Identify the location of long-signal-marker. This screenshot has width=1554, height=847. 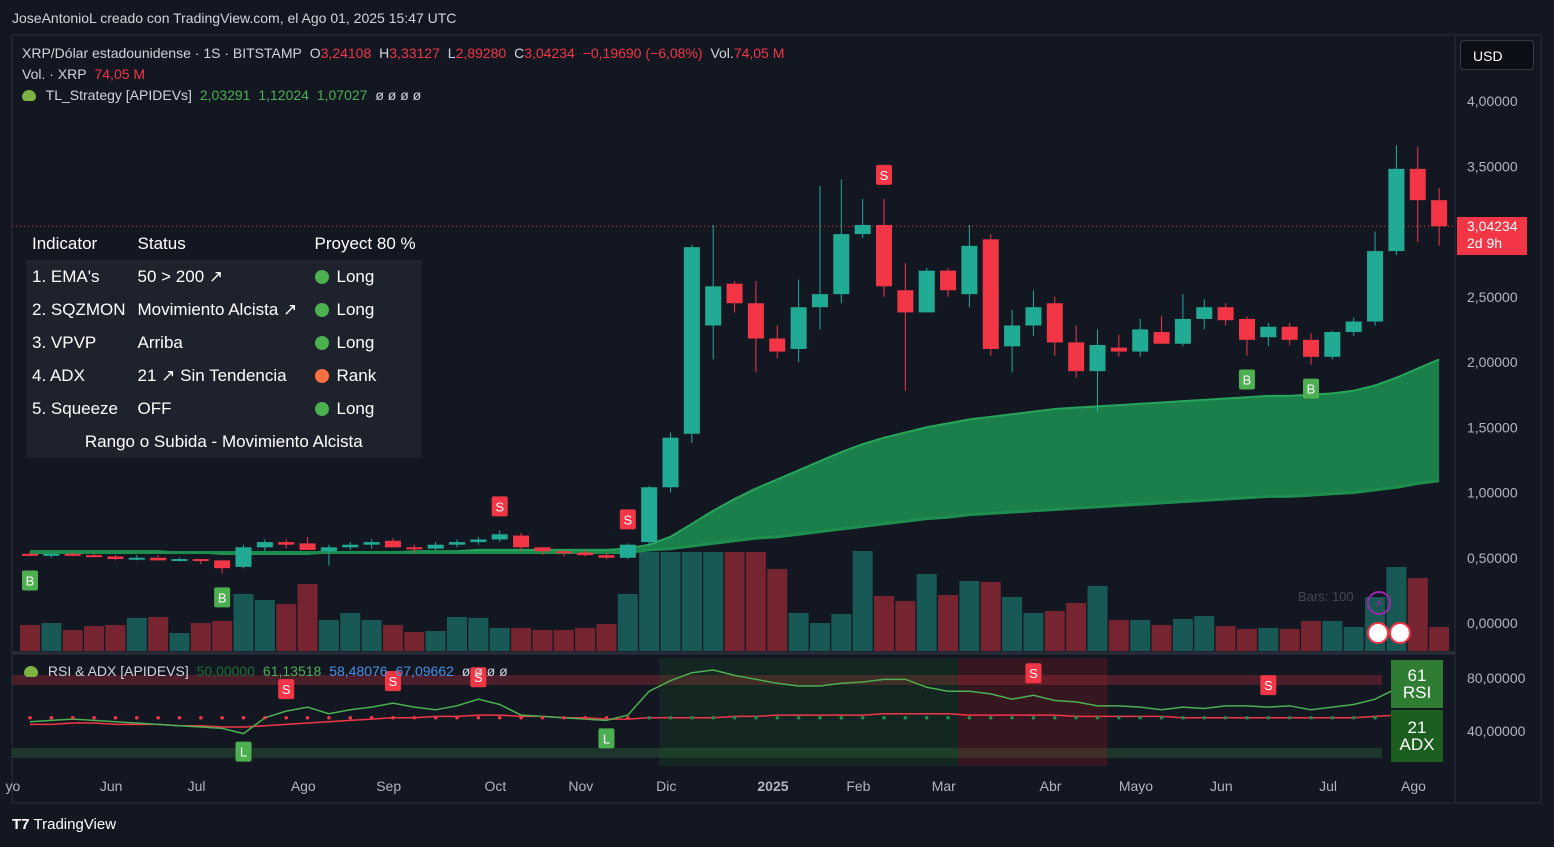
(243, 751).